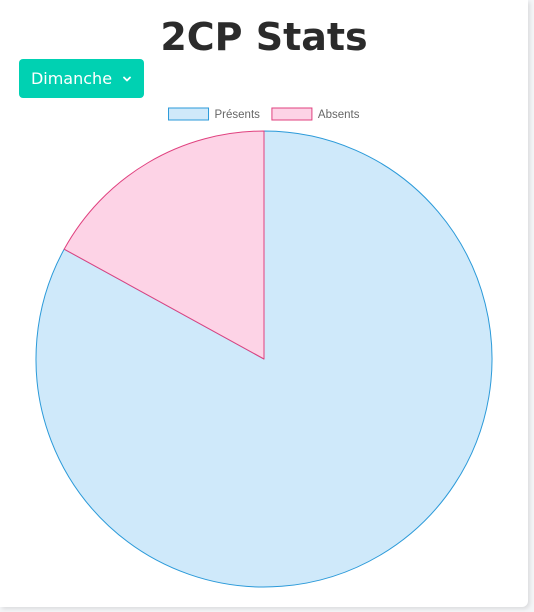 Image resolution: width=534 pixels, height=612 pixels. I want to click on legend-item-absents: Absents, so click(315, 114).